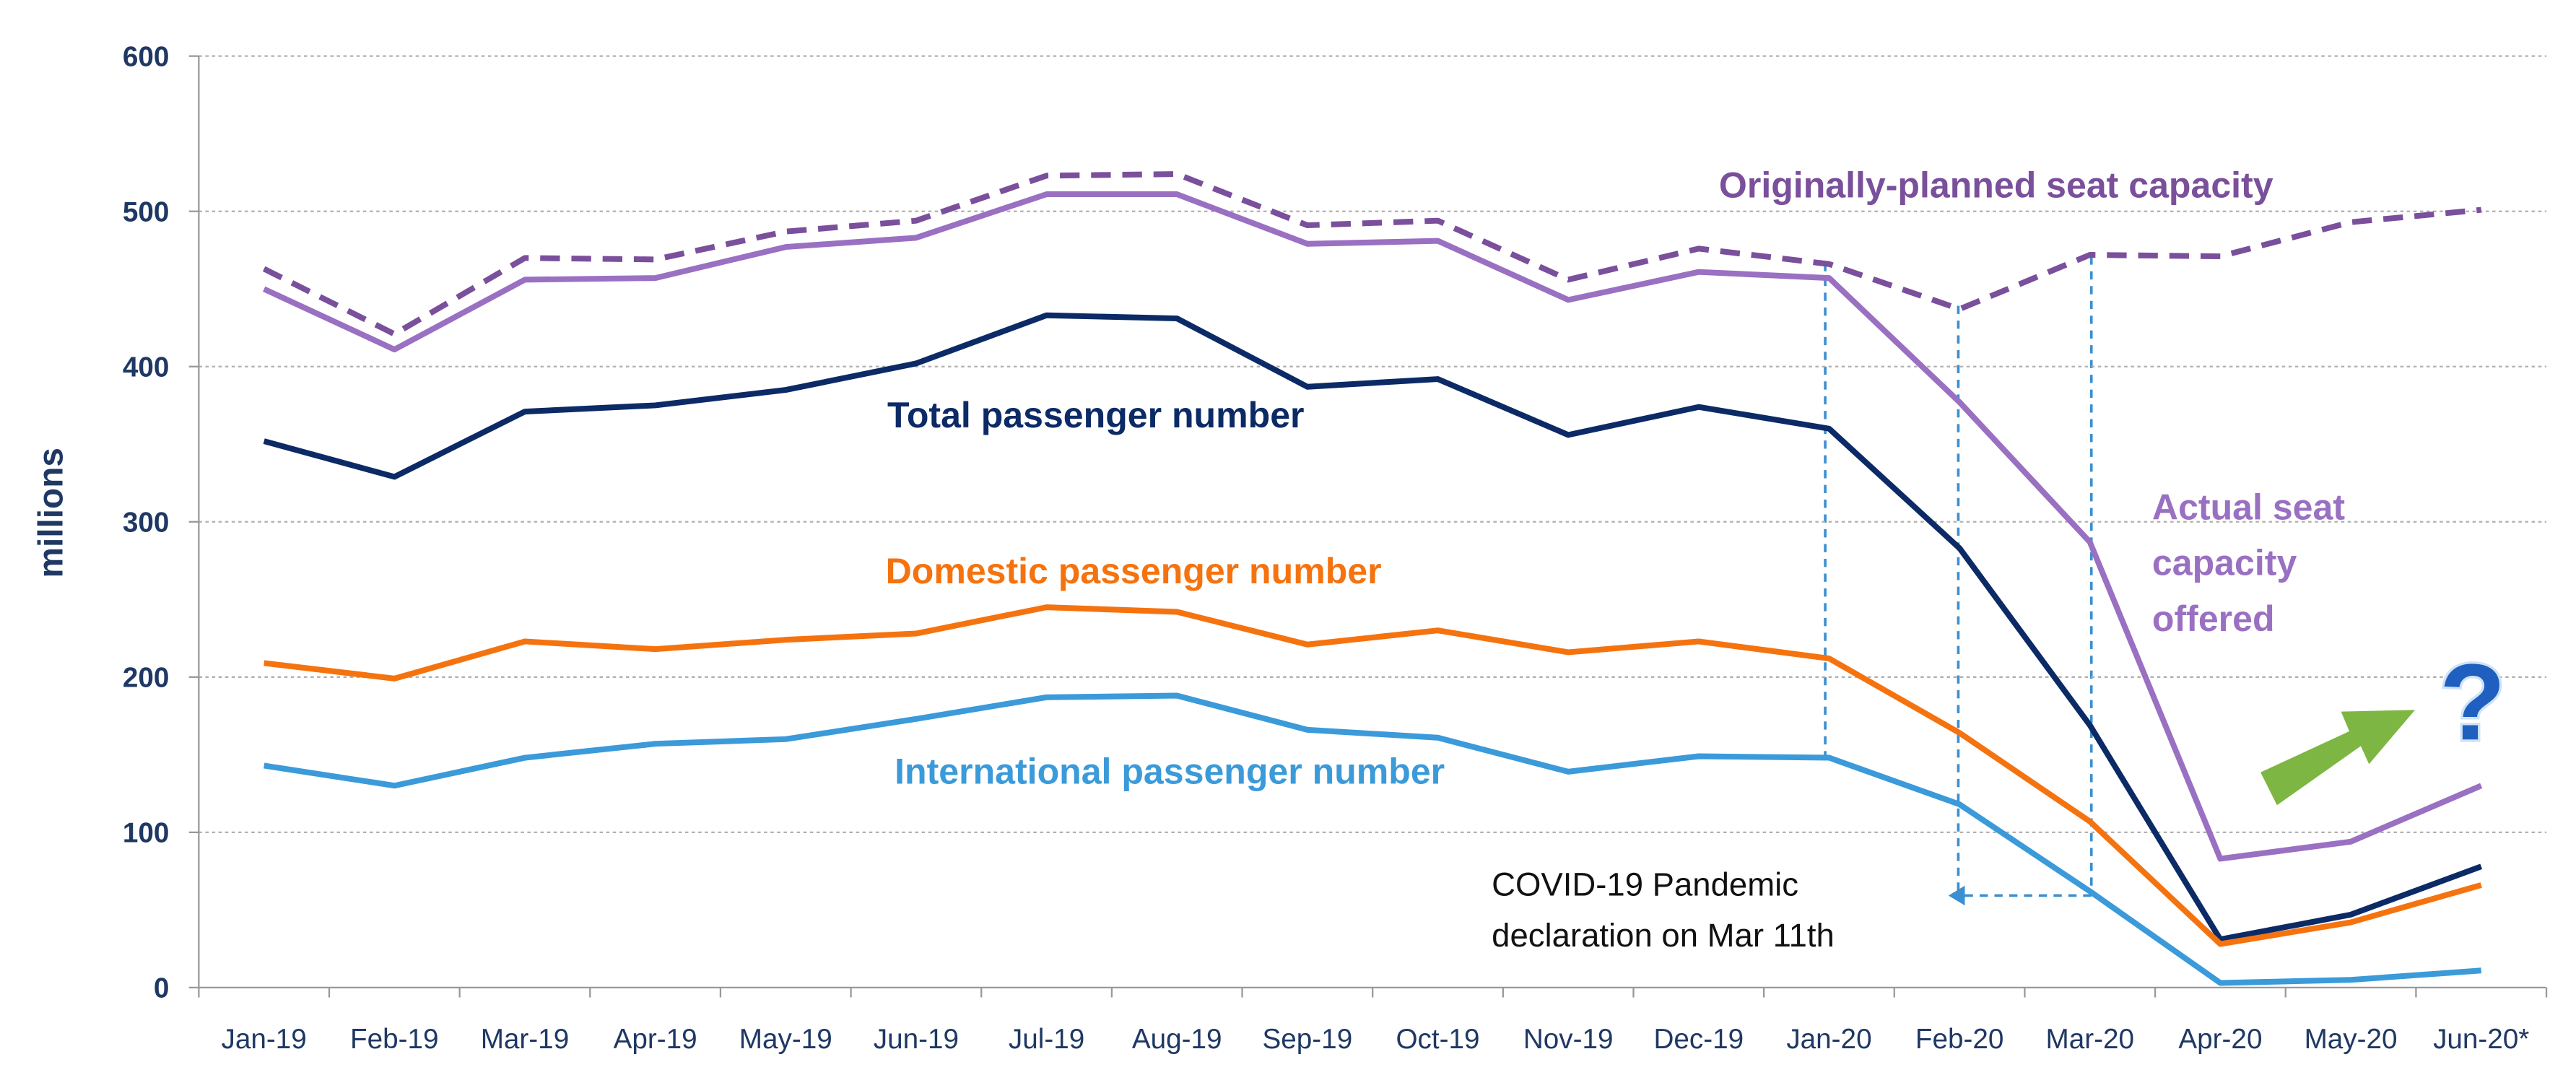  What do you see at coordinates (1372, 254) in the screenshot?
I see `series-line` at bounding box center [1372, 254].